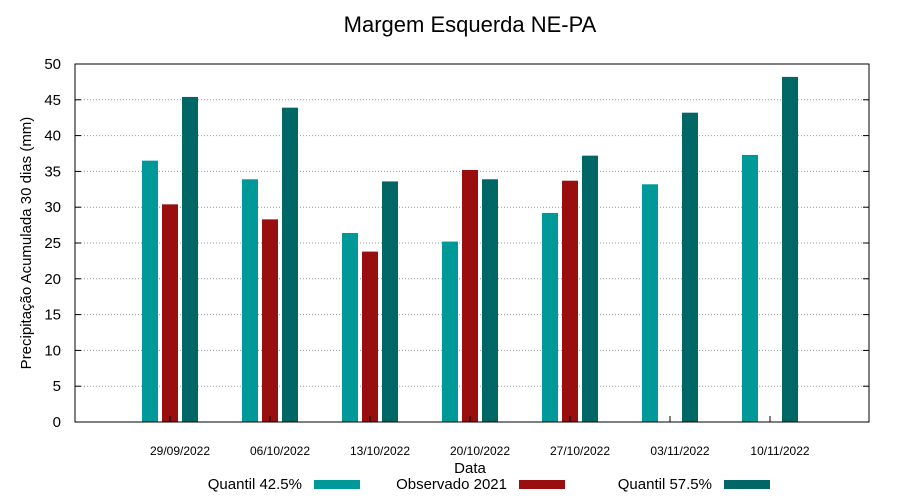  What do you see at coordinates (480, 451) in the screenshot?
I see `x-tick-label: 20/10/2022` at bounding box center [480, 451].